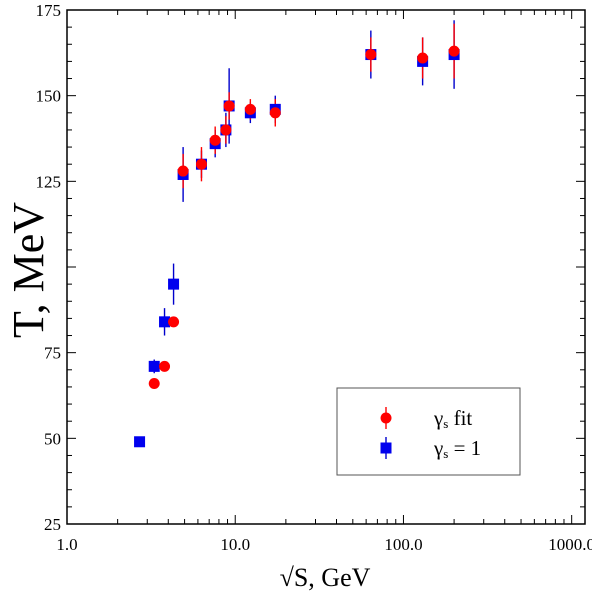 Image resolution: width=592 pixels, height=592 pixels. Describe the element at coordinates (49, 181) in the screenshot. I see `y-tick-label: 125` at that location.